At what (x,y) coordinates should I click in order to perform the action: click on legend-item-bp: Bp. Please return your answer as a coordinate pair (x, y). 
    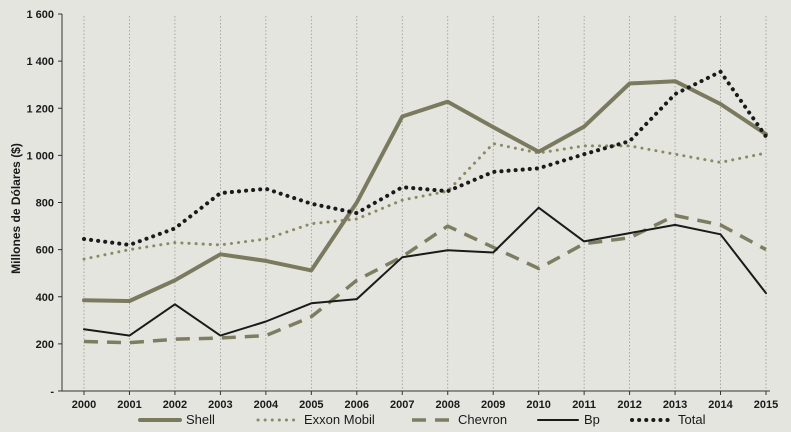
    Looking at the image, I should click on (568, 419).